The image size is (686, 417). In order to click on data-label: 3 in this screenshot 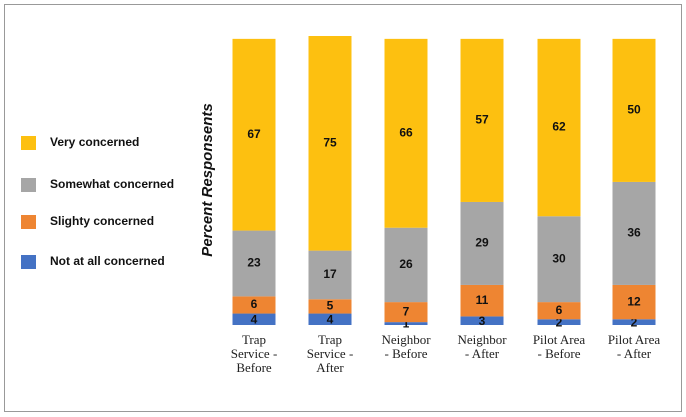, I will do `click(482, 321)`.